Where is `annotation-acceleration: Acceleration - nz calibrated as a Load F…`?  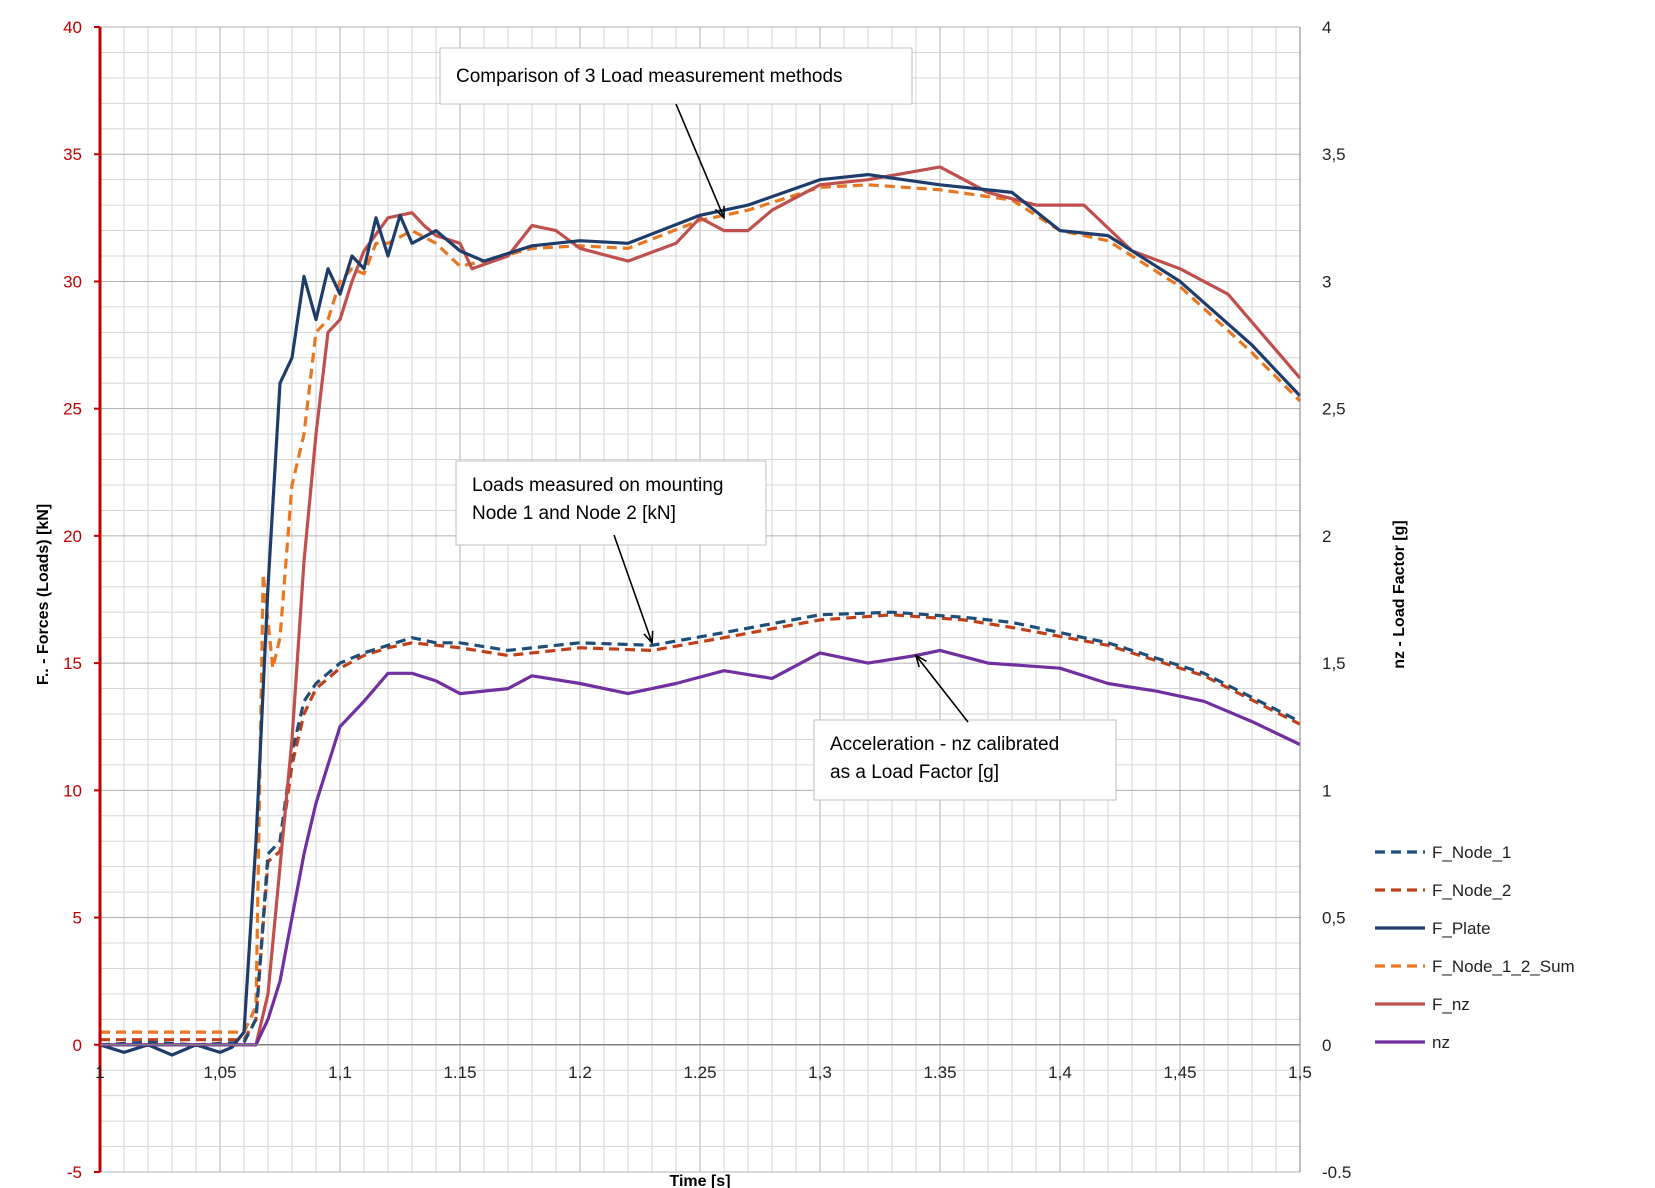
annotation-acceleration: Acceleration - nz calibrated as a Load F… is located at coordinates (965, 760).